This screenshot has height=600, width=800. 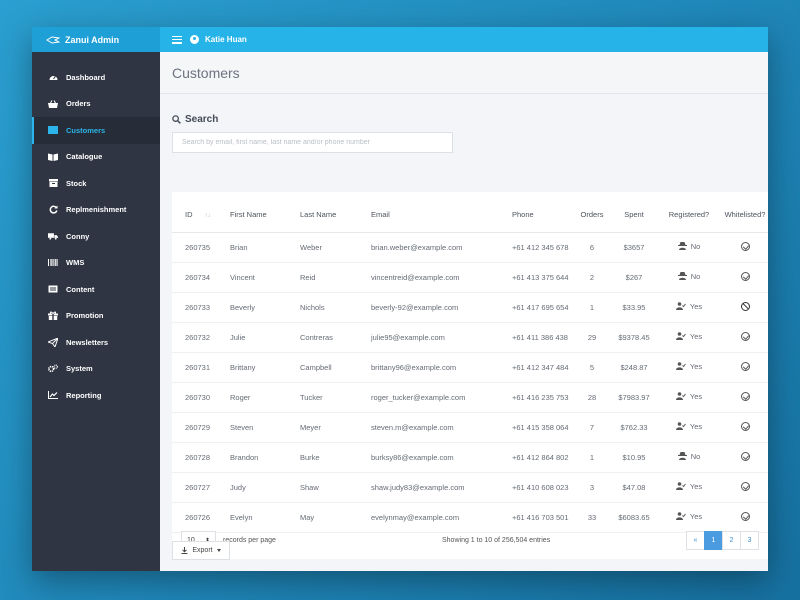 I want to click on cell-email: burksy86@example.com, so click(x=428, y=457).